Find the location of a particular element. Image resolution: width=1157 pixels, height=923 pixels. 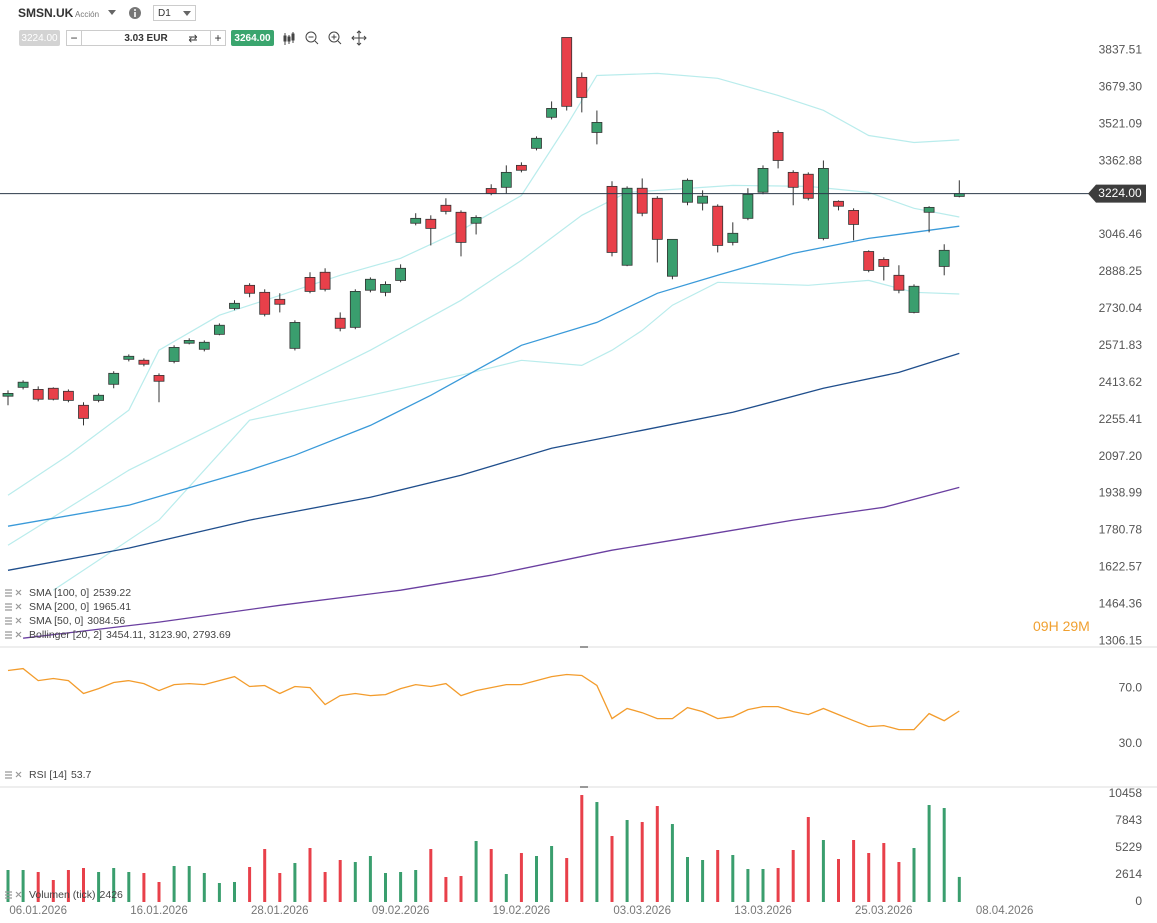

zoom-out-button is located at coordinates (312, 38).